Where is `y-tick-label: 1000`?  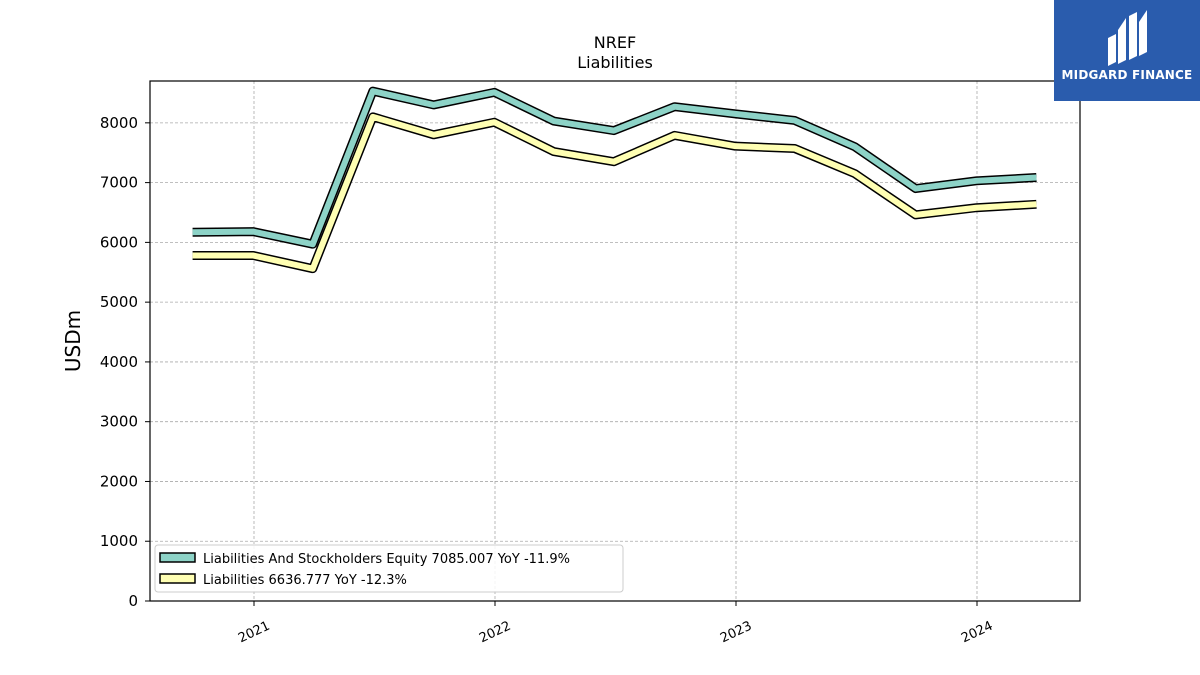 y-tick-label: 1000 is located at coordinates (119, 541).